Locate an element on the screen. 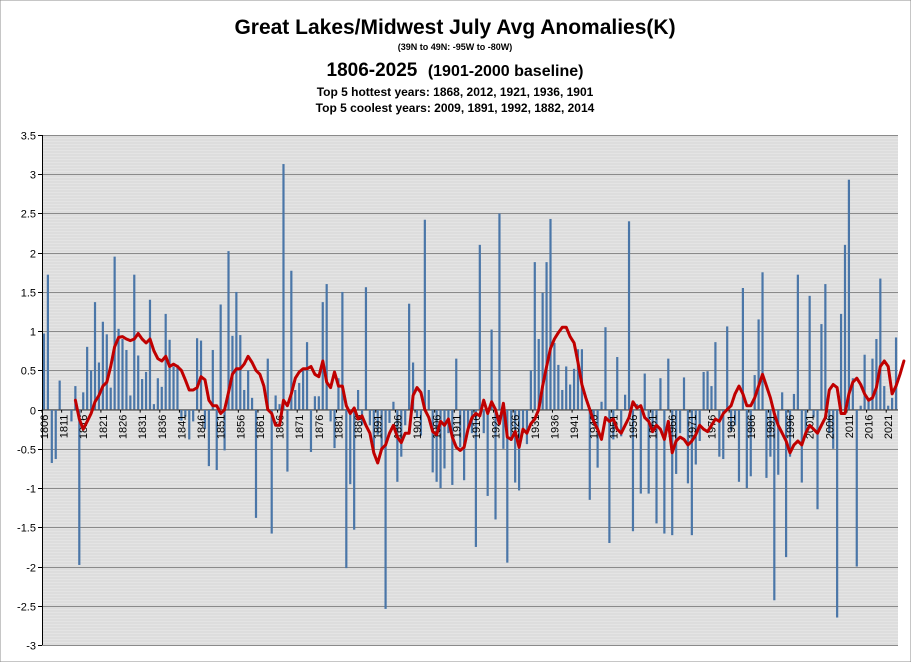 This screenshot has height=662, width=911. bar-1928 is located at coordinates (523, 421).